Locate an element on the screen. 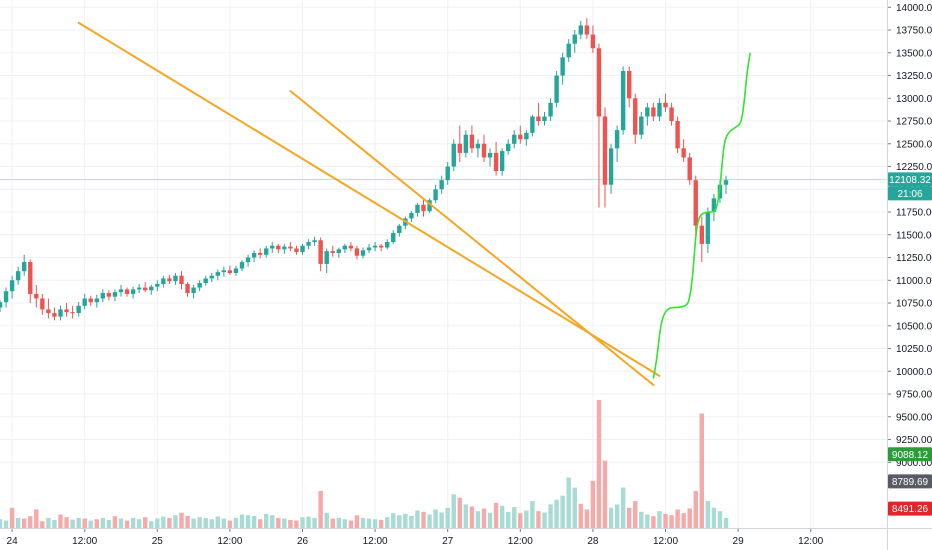  x-tick-label: 27 is located at coordinates (448, 541).